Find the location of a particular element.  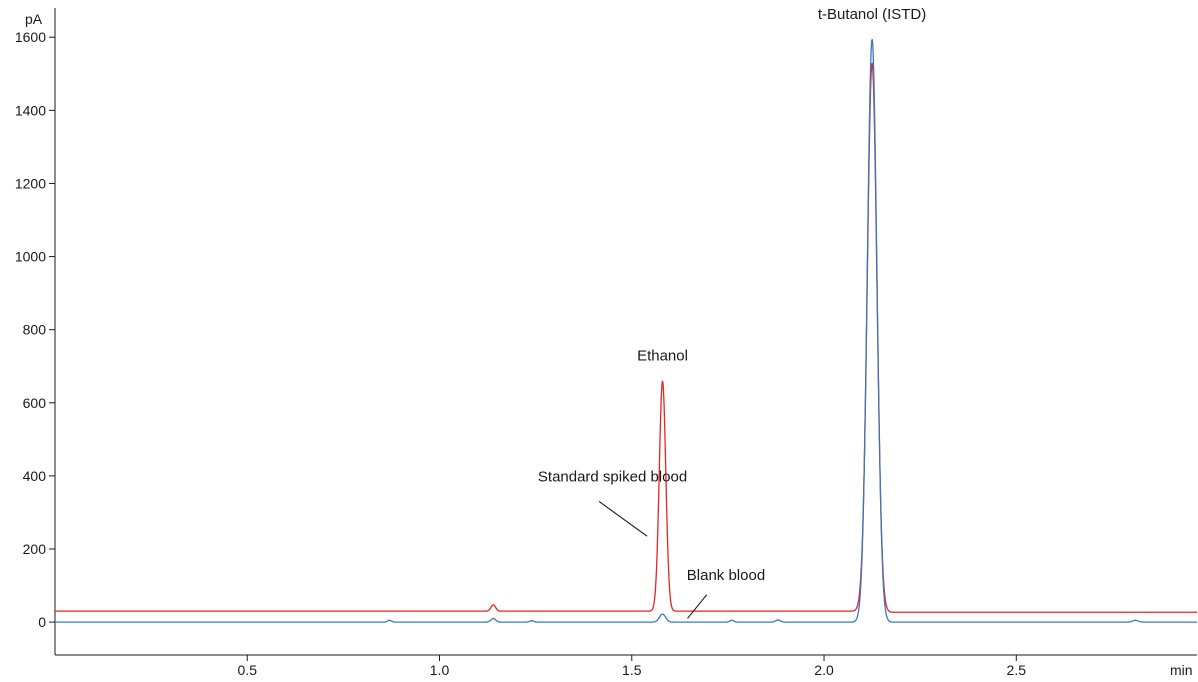

y-tick-label: 1400 is located at coordinates (30, 110).